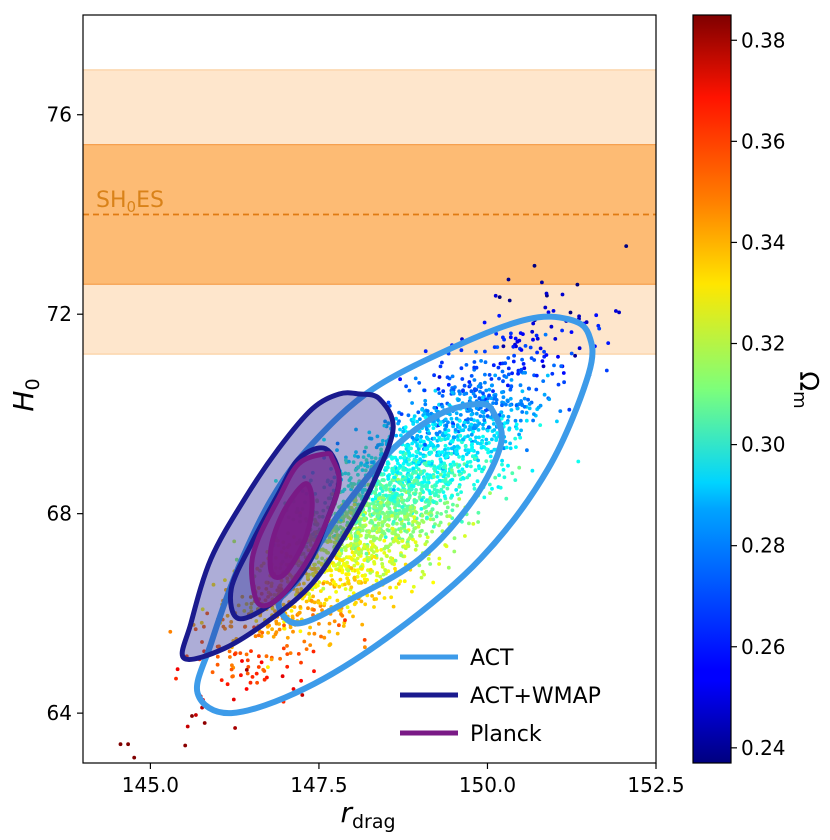 The image size is (830, 840). What do you see at coordinates (763, 344) in the screenshot?
I see `colorbar-tick-label: 0.32` at bounding box center [763, 344].